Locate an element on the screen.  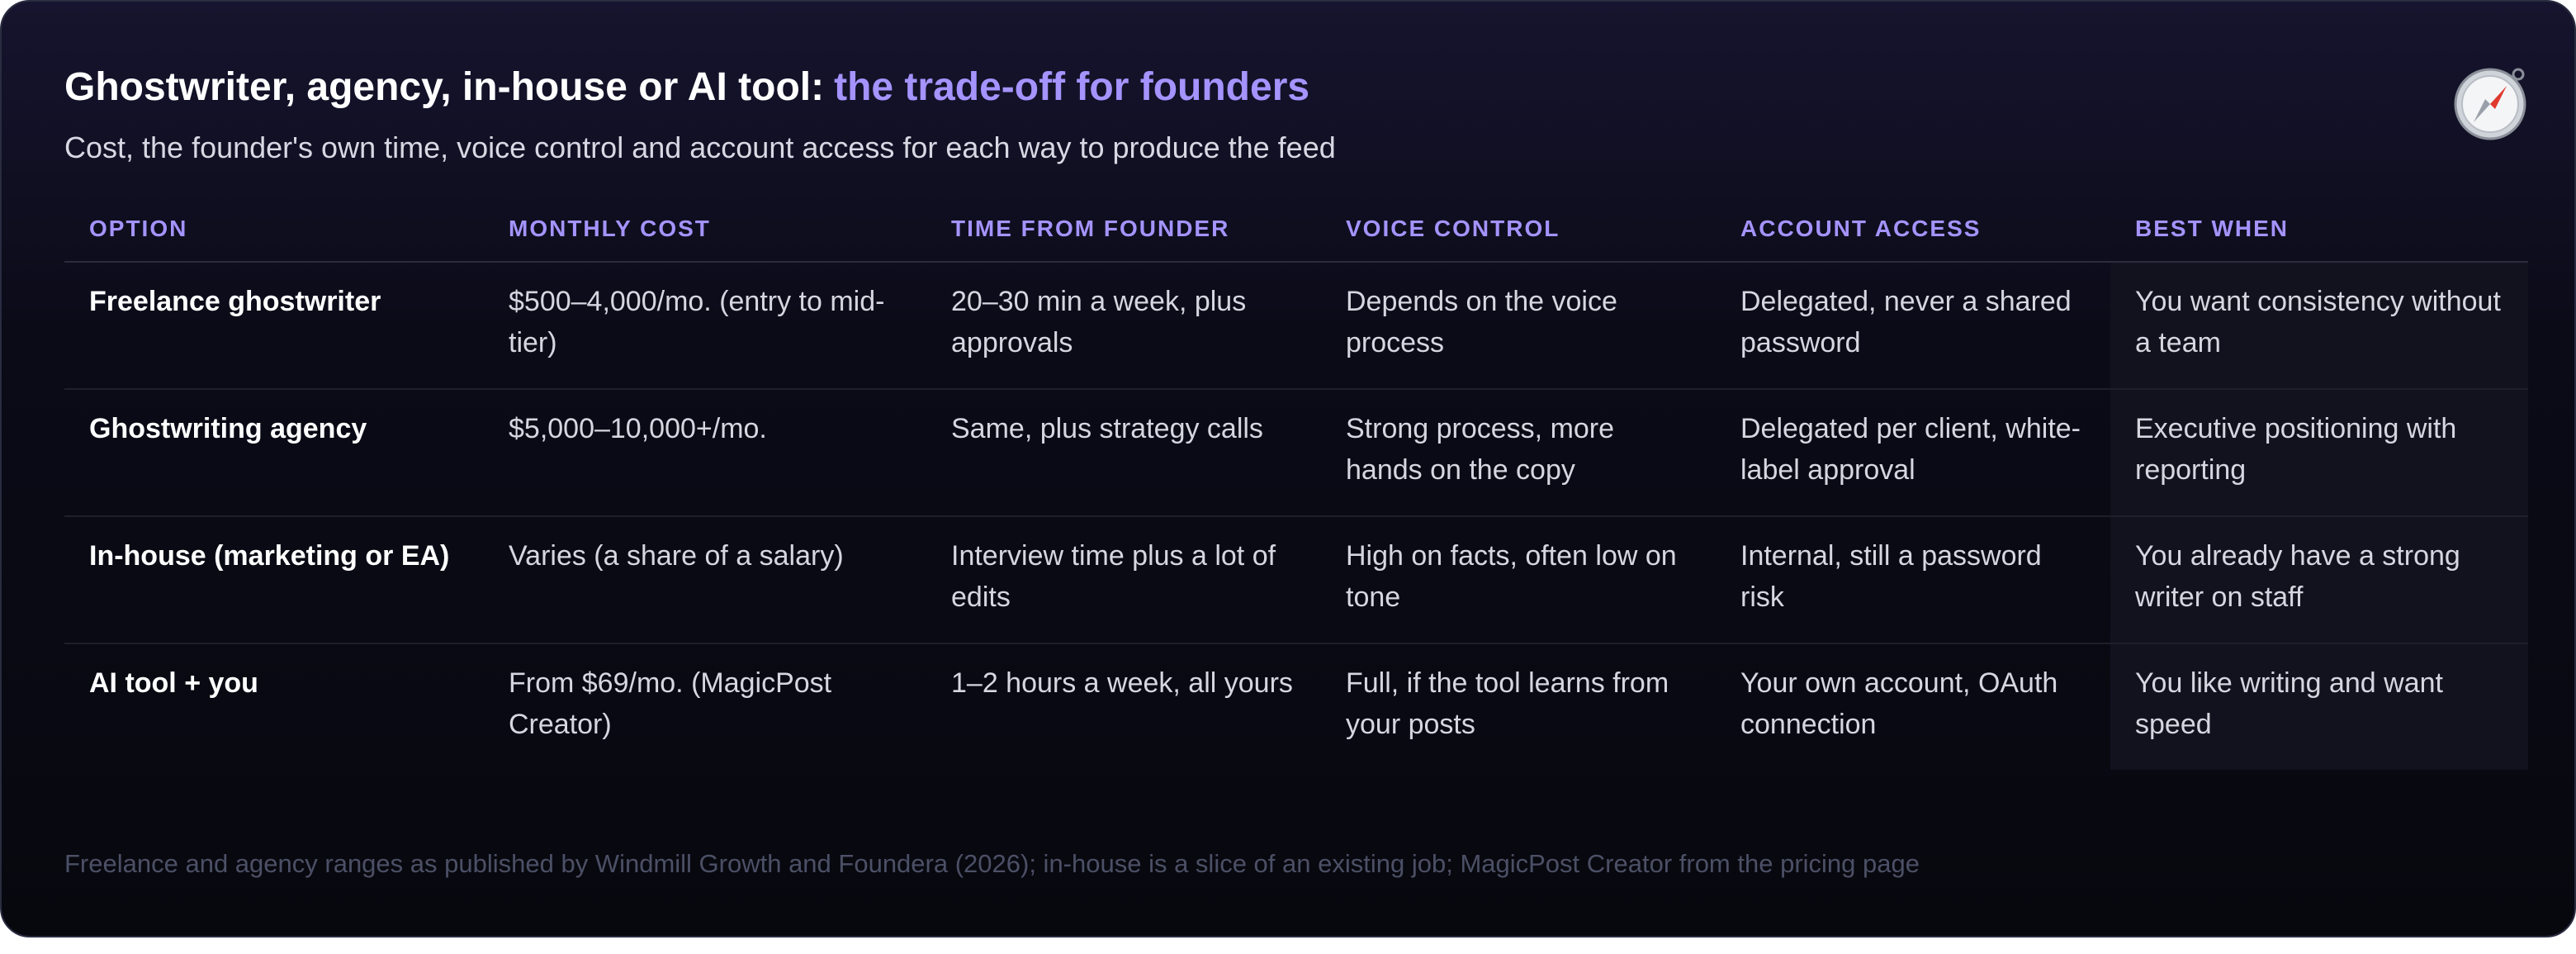
cell: High on facts, often low on tone is located at coordinates (1518, 580).